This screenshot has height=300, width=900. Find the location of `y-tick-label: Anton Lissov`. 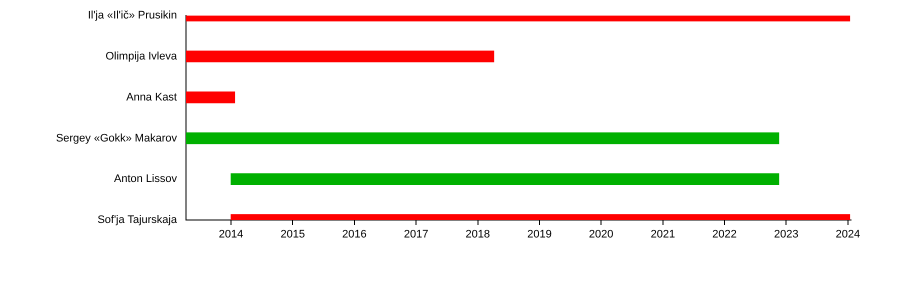

y-tick-label: Anton Lissov is located at coordinates (146, 179).